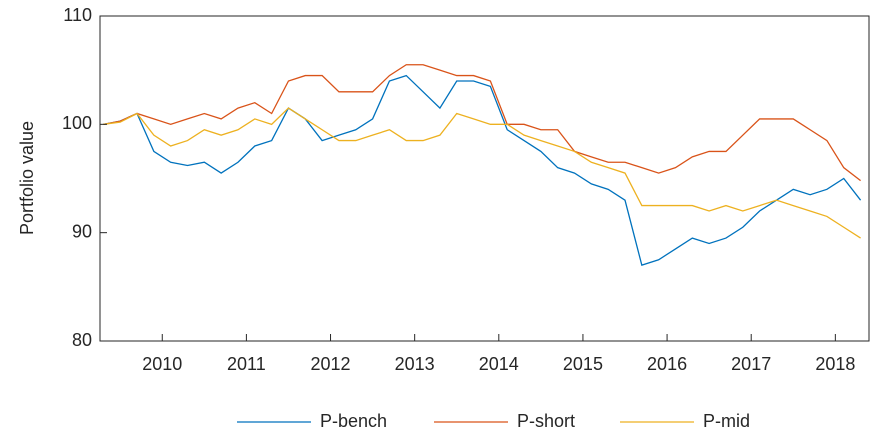 This screenshot has height=443, width=870. I want to click on x-tick-label: 2015, so click(583, 364).